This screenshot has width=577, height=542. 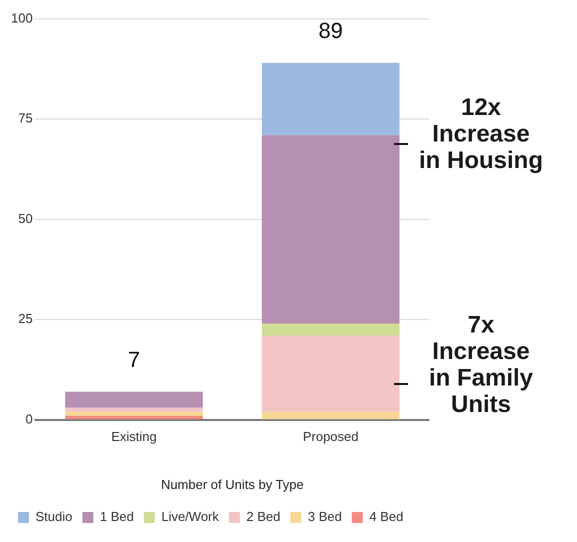 I want to click on legend-label: 2 Bed, so click(x=263, y=516).